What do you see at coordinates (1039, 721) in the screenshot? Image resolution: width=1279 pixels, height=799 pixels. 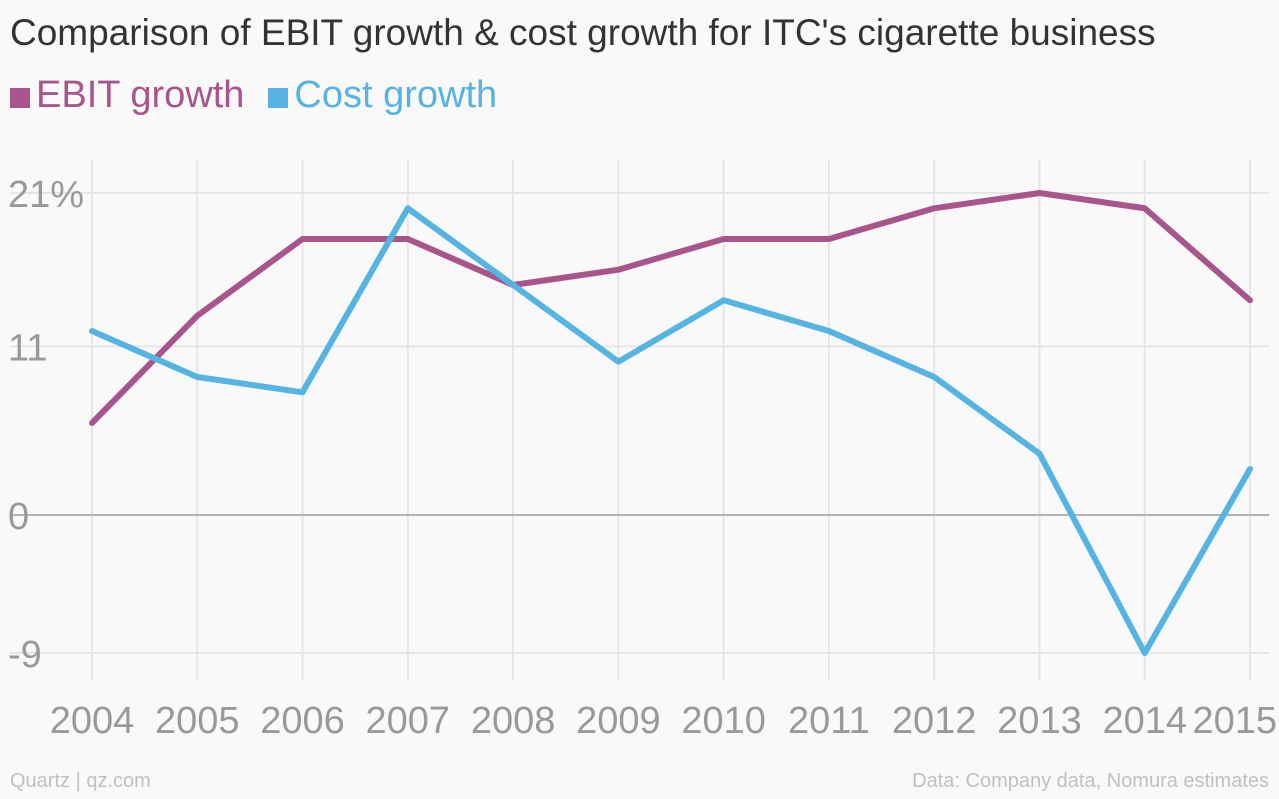 I see `x-tick-label: 2013` at bounding box center [1039, 721].